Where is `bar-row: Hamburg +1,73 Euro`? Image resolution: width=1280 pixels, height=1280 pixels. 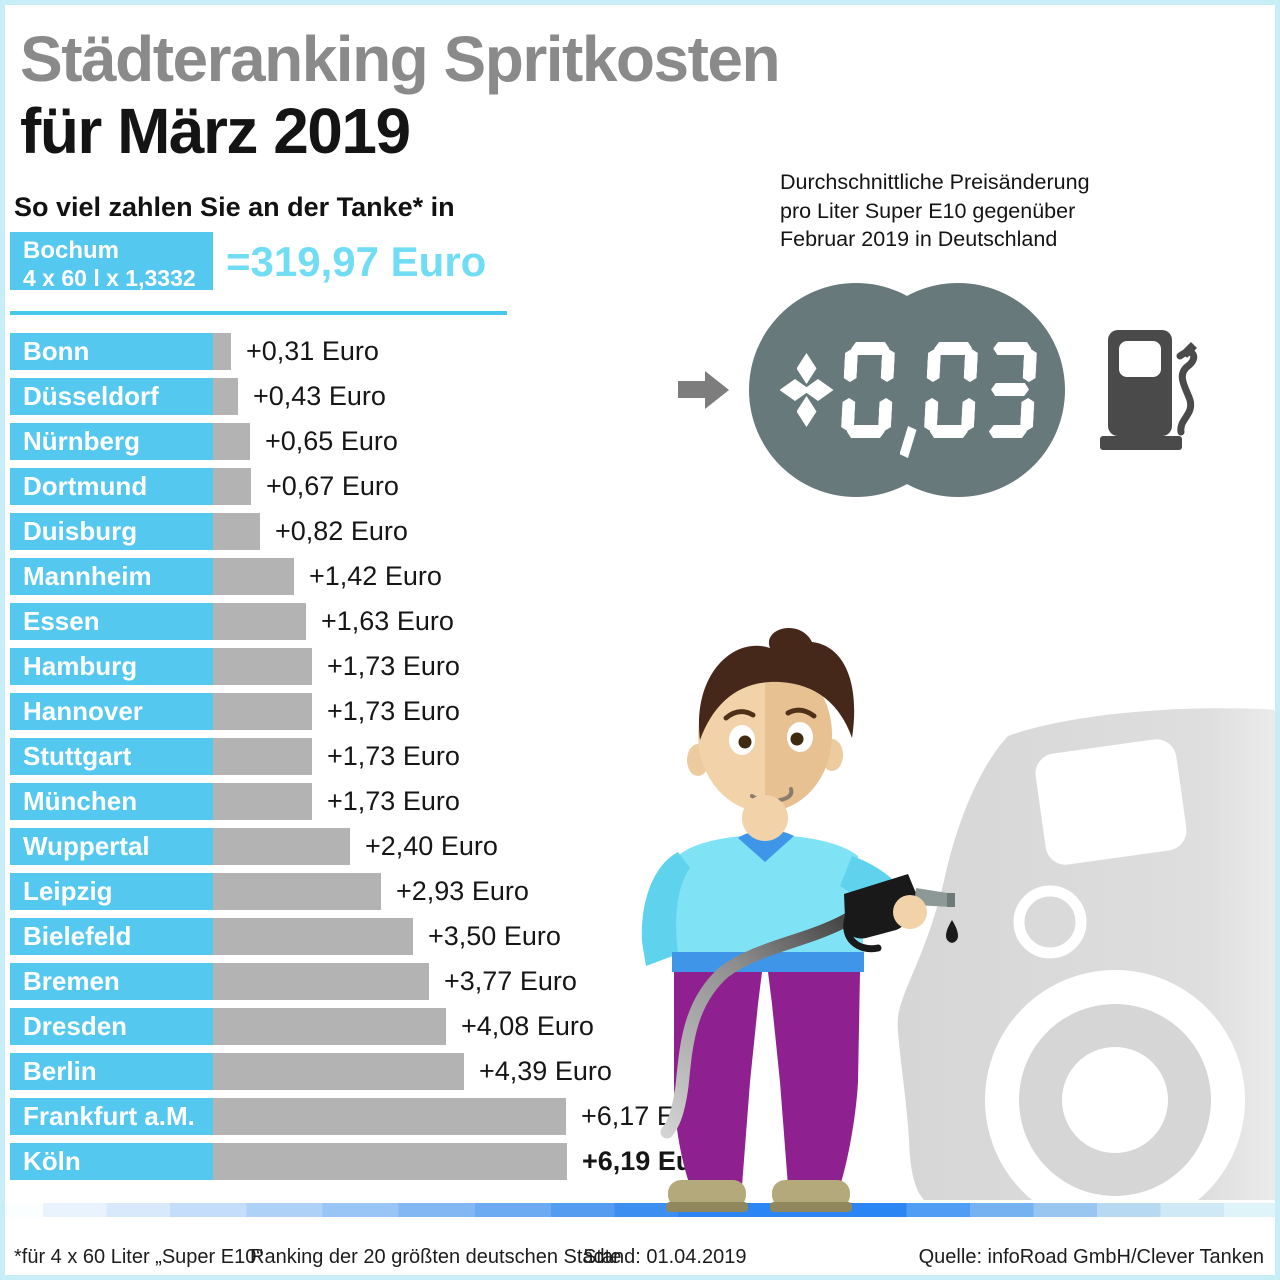
bar-row: Hamburg +1,73 Euro is located at coordinates (235, 666).